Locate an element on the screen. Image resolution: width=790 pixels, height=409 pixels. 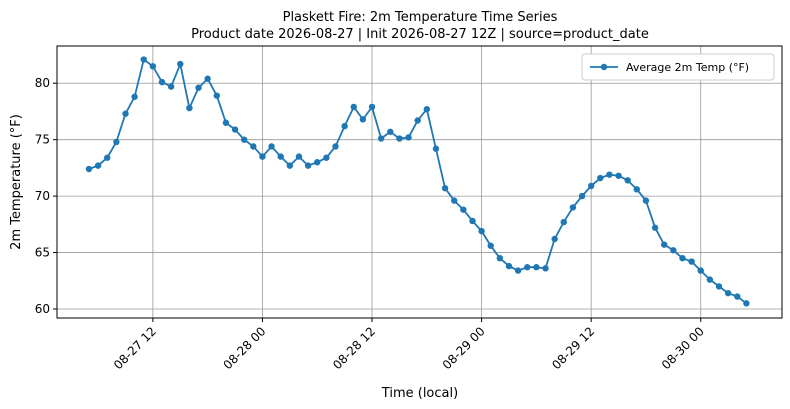
x-tick-label: 08-30 00 is located at coordinates (683, 348).